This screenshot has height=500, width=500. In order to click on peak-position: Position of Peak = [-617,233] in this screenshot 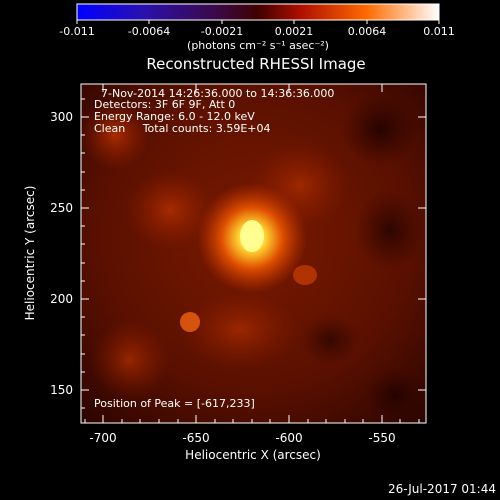, I will do `click(174, 403)`.